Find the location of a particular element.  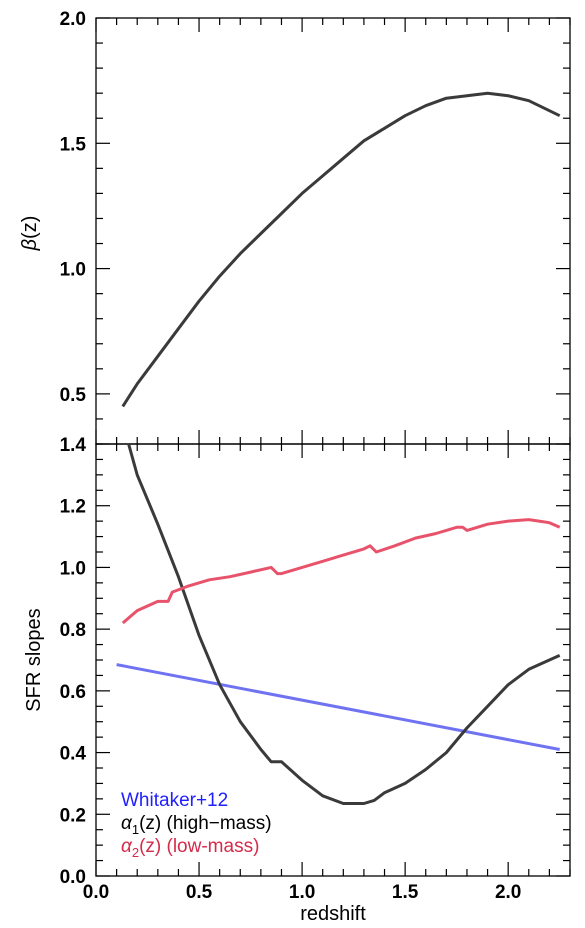

y-tick-label: 1.4 is located at coordinates (73, 445).